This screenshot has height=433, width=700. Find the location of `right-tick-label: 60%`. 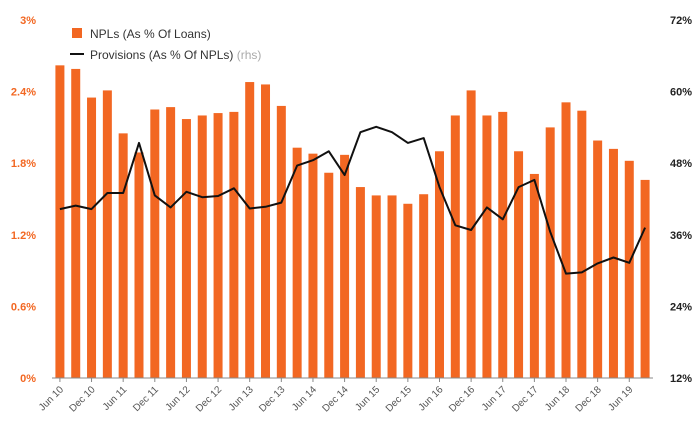

right-tick-label: 60% is located at coordinates (681, 93).